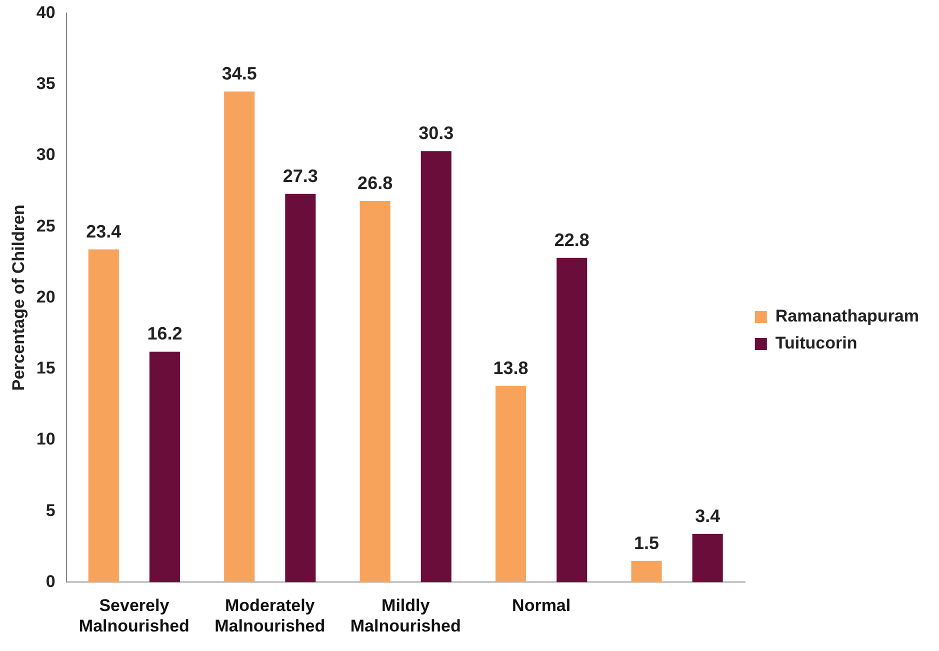 The height and width of the screenshot is (651, 939). Describe the element at coordinates (134, 616) in the screenshot. I see `x-tick-label: Severely Malnourished` at that location.